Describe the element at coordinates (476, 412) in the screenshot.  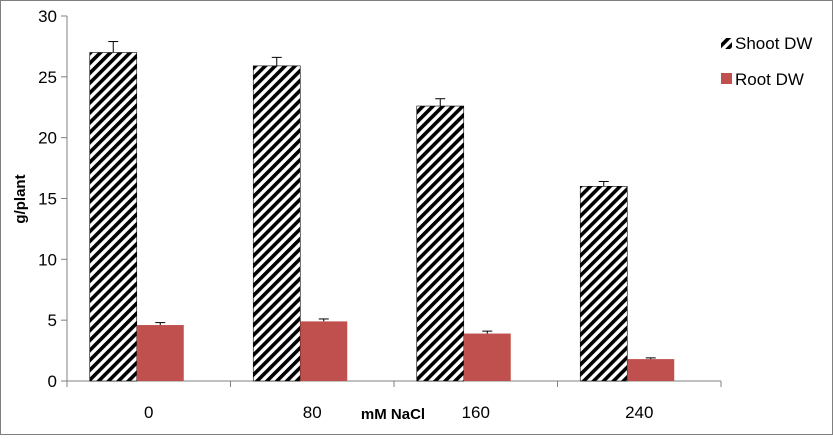
I see `x-tick-label: 160` at that location.